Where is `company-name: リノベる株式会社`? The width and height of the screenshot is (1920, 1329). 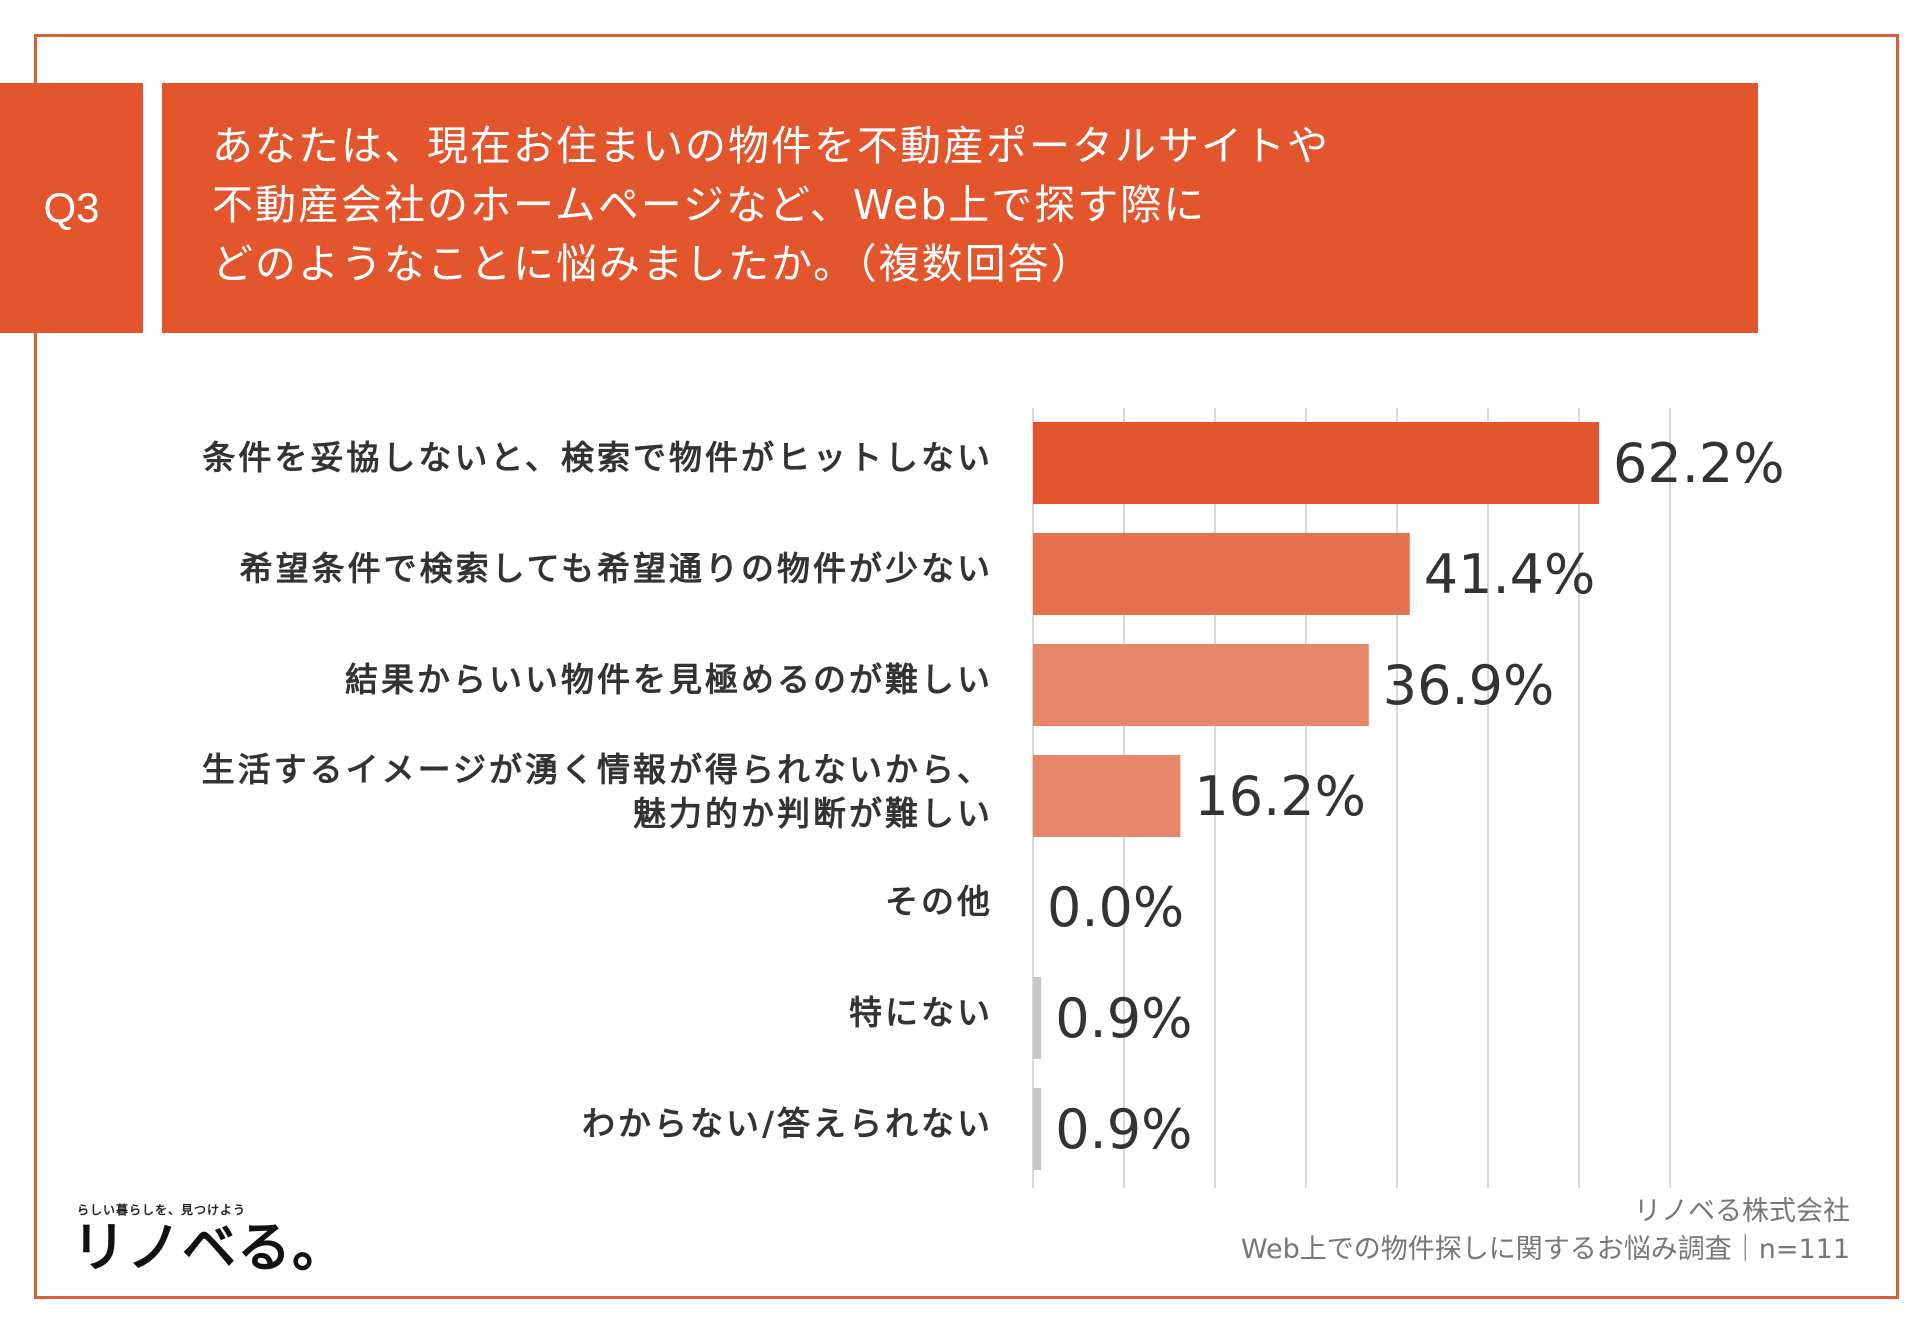
company-name: リノベる株式会社 is located at coordinates (1742, 1211).